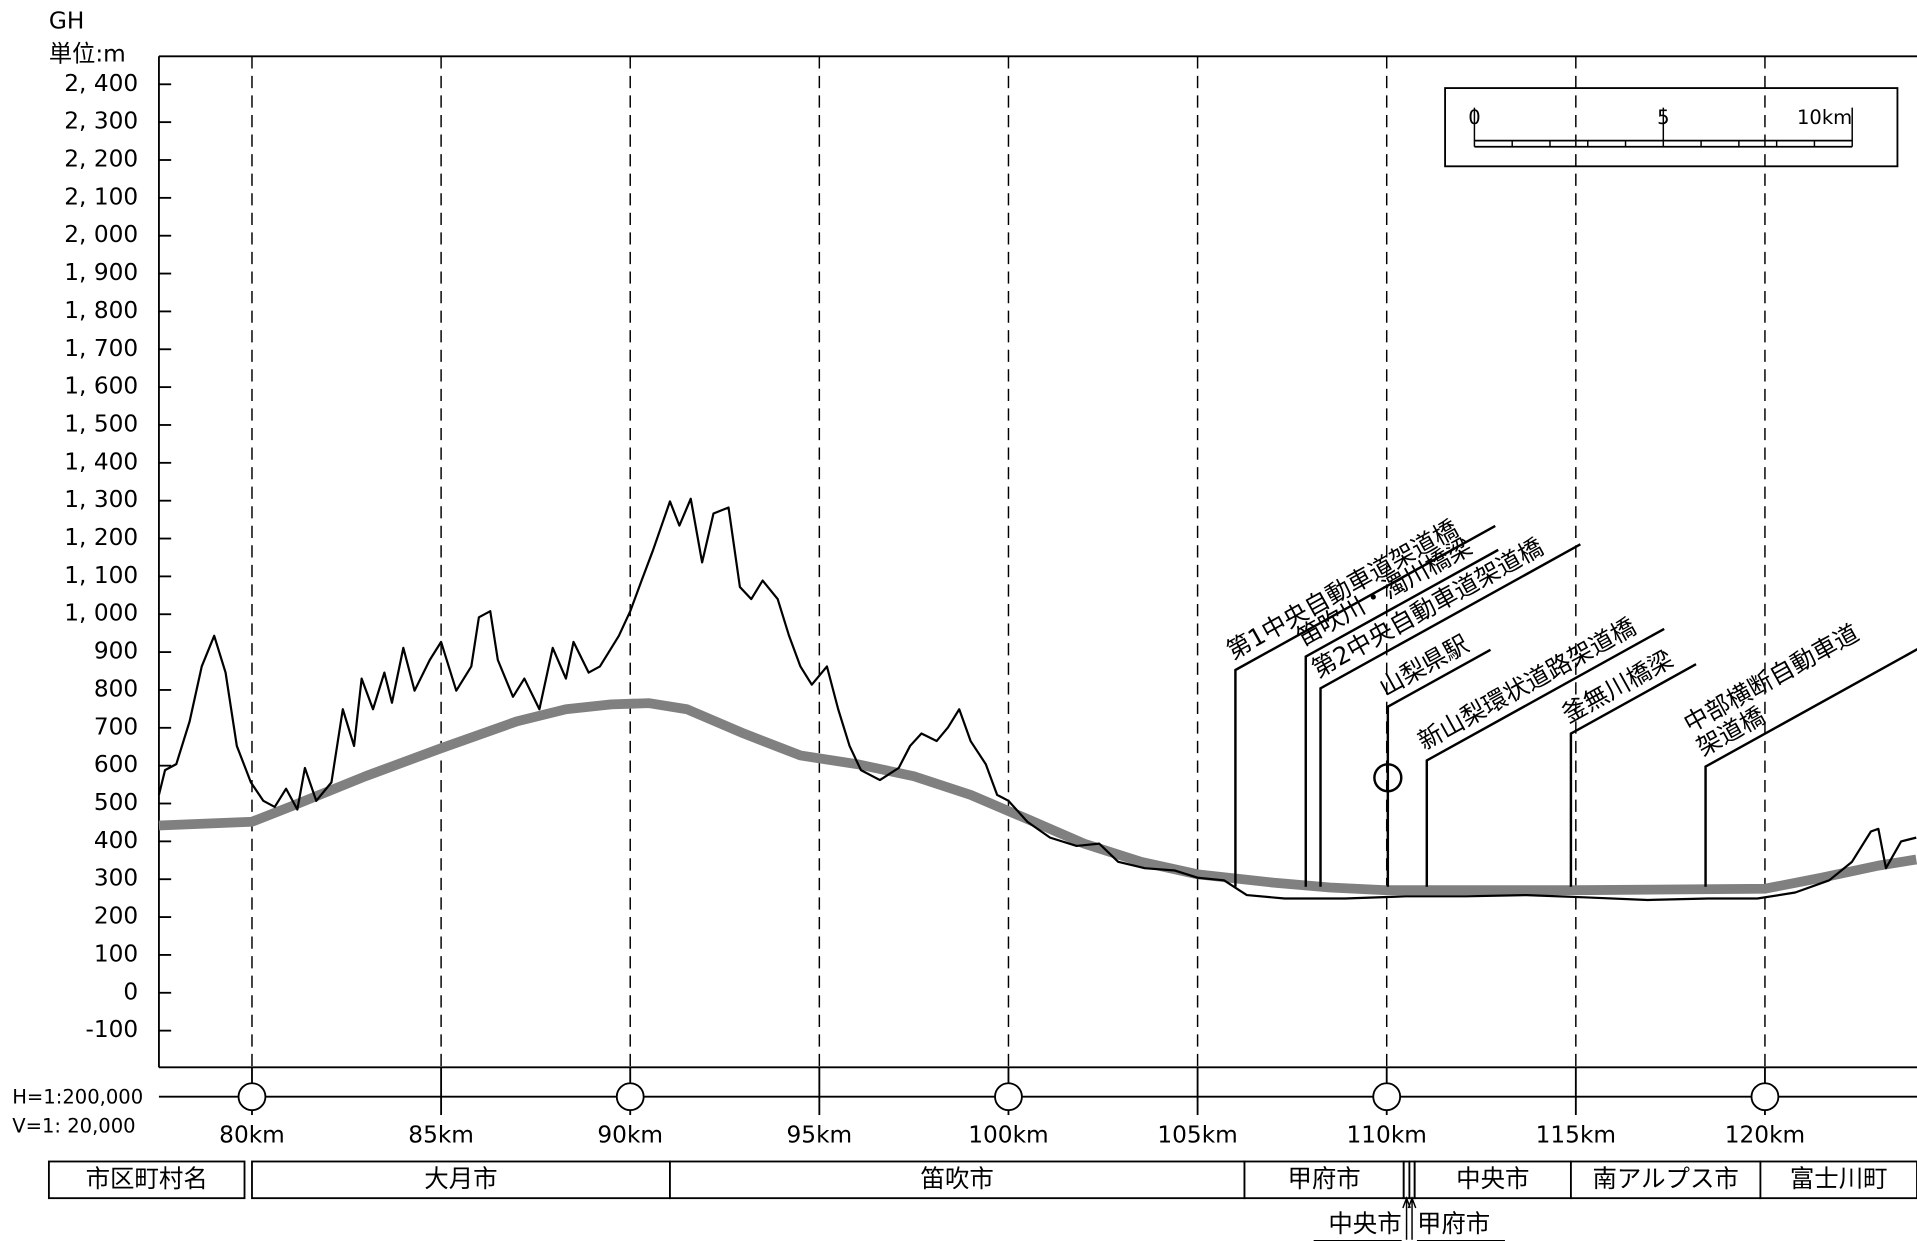  I want to click on y-tick-label: 0, so click(130, 991).